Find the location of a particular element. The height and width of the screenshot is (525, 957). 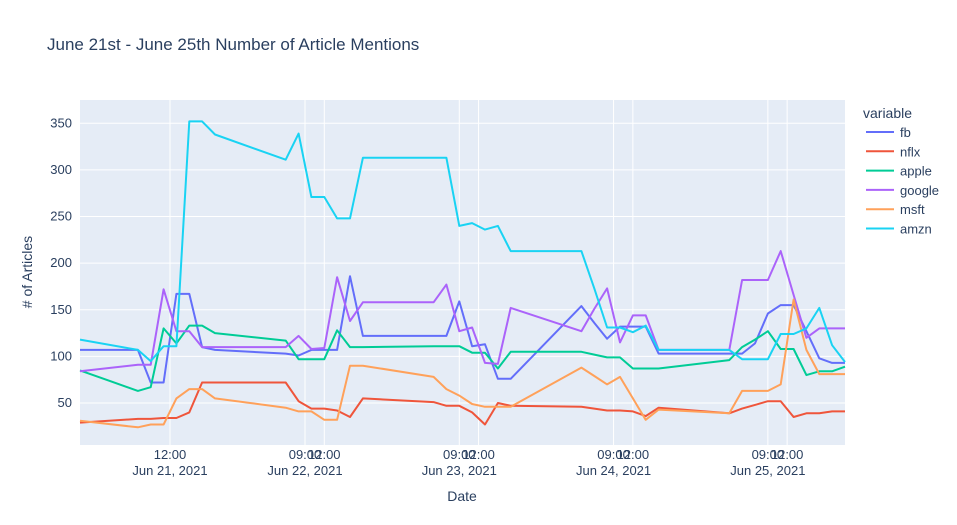

x-tick-date-label: Jun 22, 2021 is located at coordinates (304, 470).